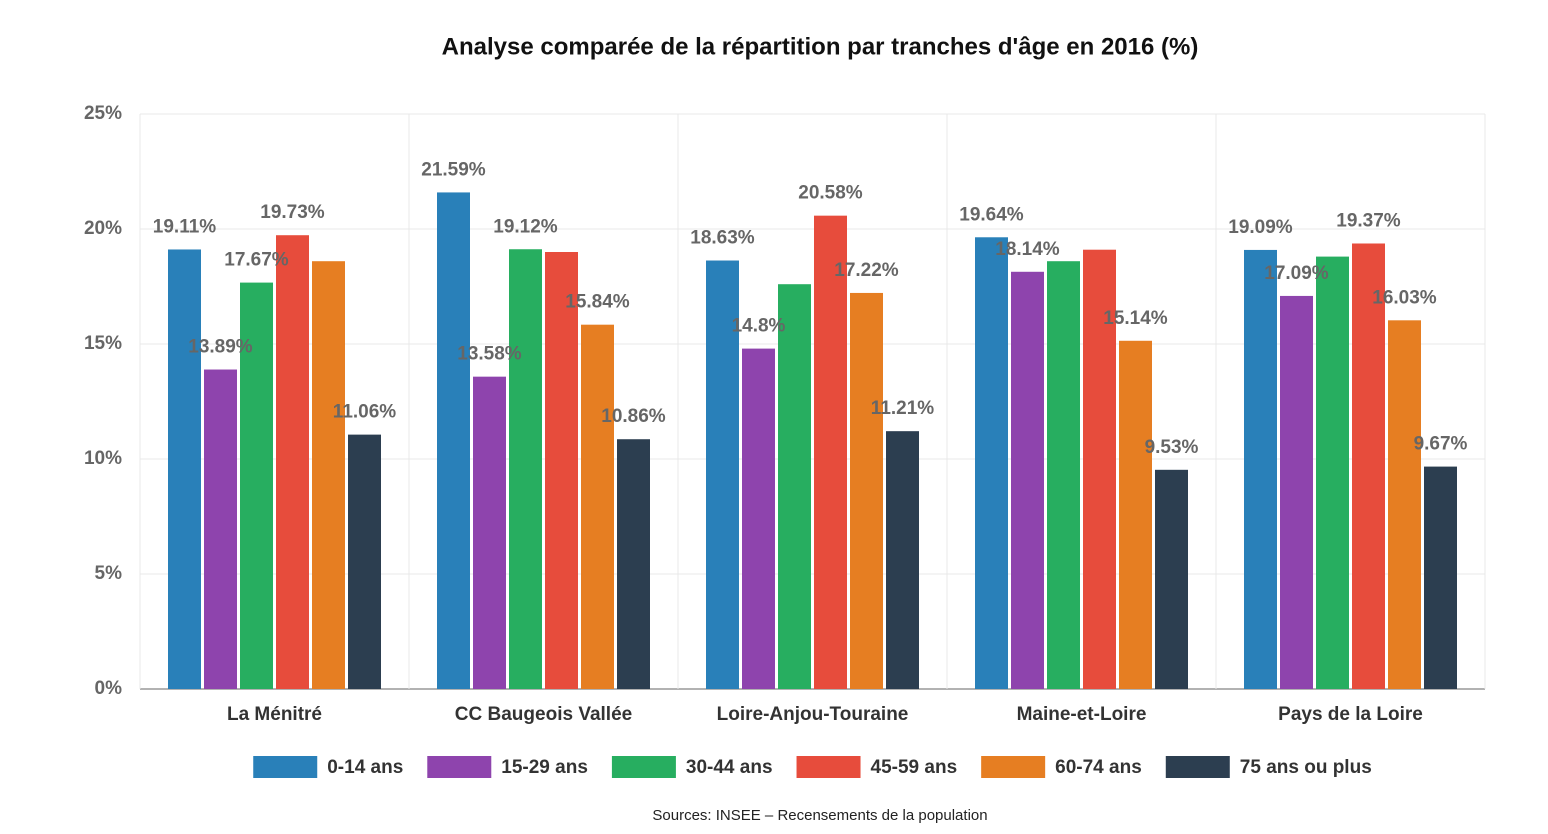 The width and height of the screenshot is (1548, 834). Describe the element at coordinates (109, 573) in the screenshot. I see `y-tick-label: 5%` at that location.